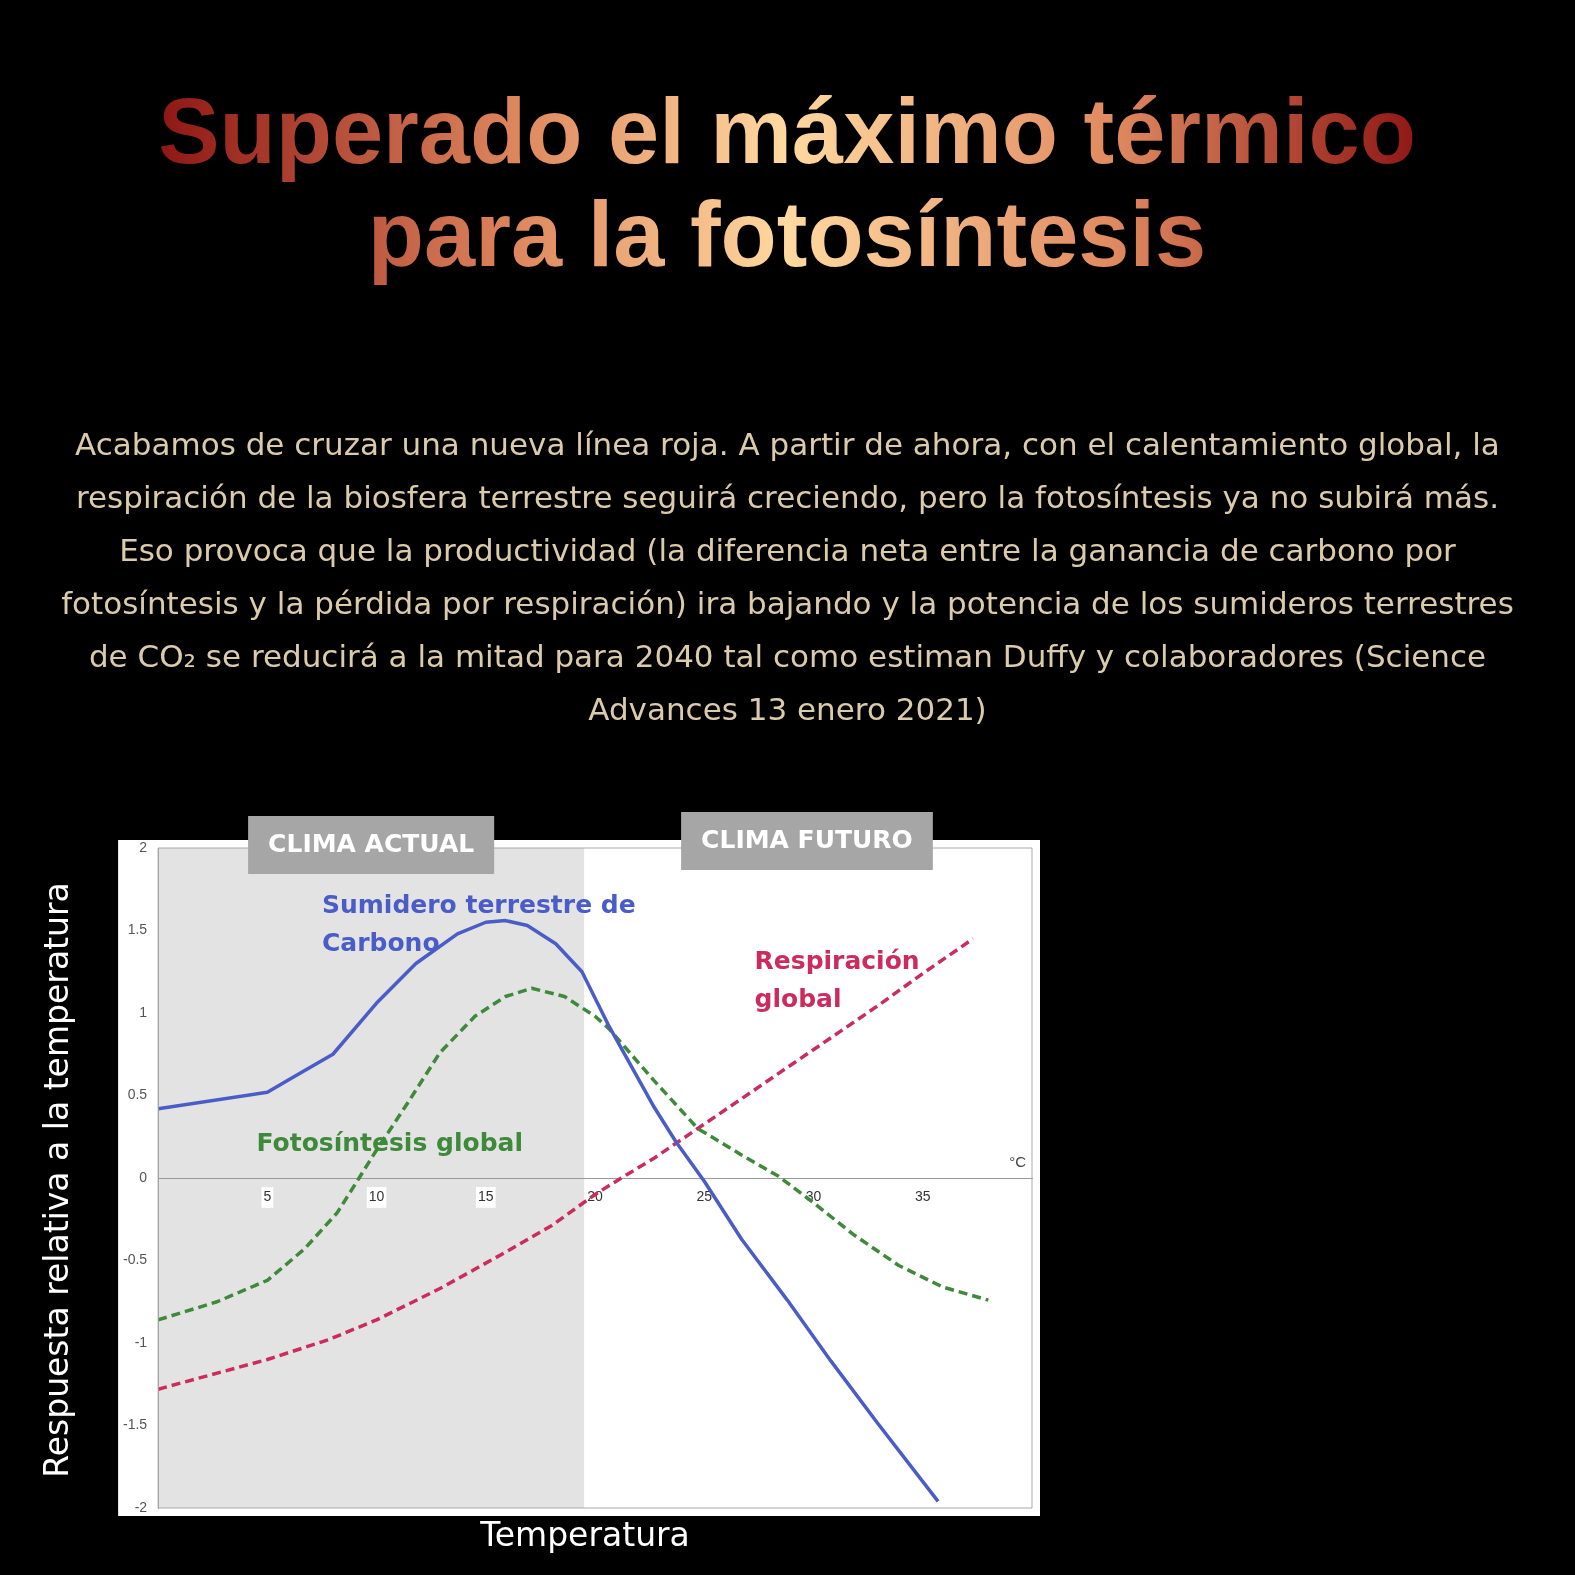  I want to click on series-label: Respiración global, so click(837, 980).